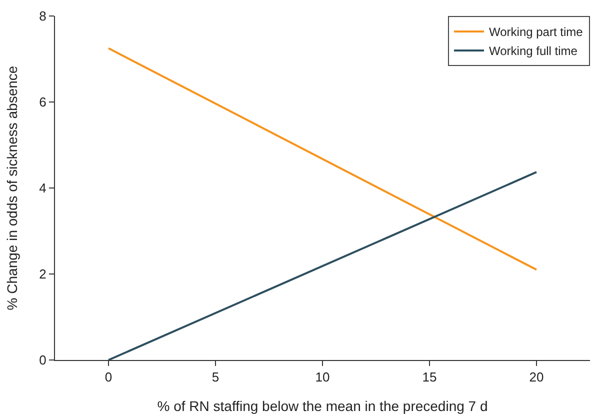  I want to click on x-tick-label: 5, so click(216, 377).